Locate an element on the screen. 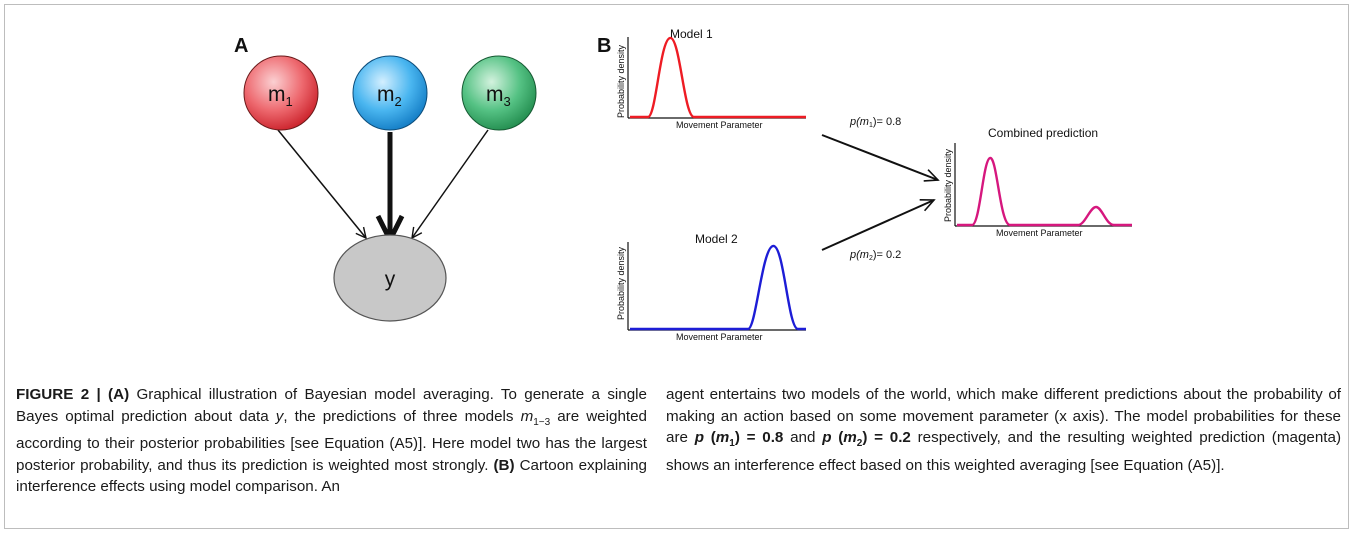 This screenshot has height=533, width=1355. arrow-m3-y is located at coordinates (450, 183).